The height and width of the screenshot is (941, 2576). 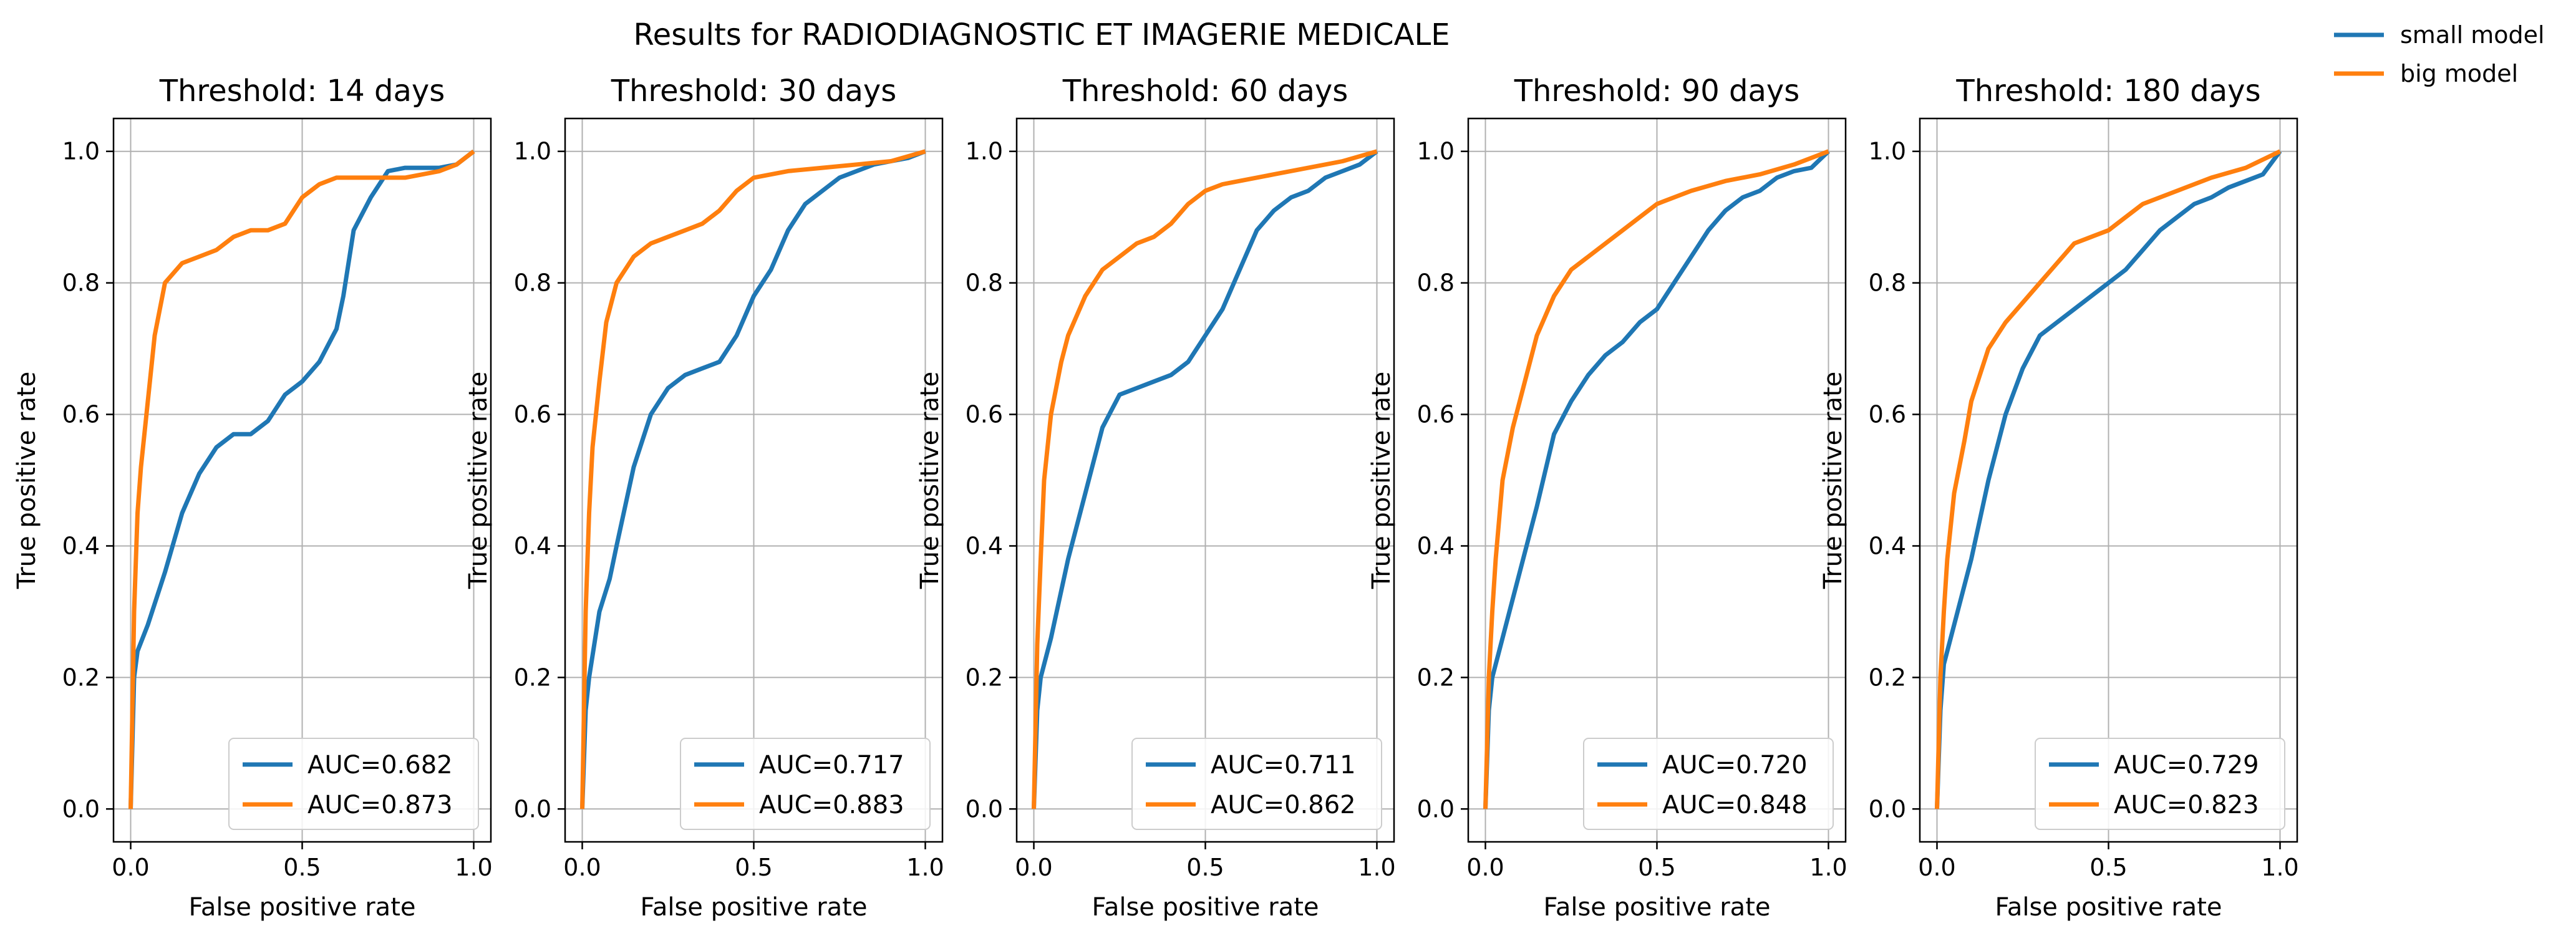 What do you see at coordinates (1708, 784) in the screenshot?
I see `panel-legend: AUC=0.720 AUC=0.848` at bounding box center [1708, 784].